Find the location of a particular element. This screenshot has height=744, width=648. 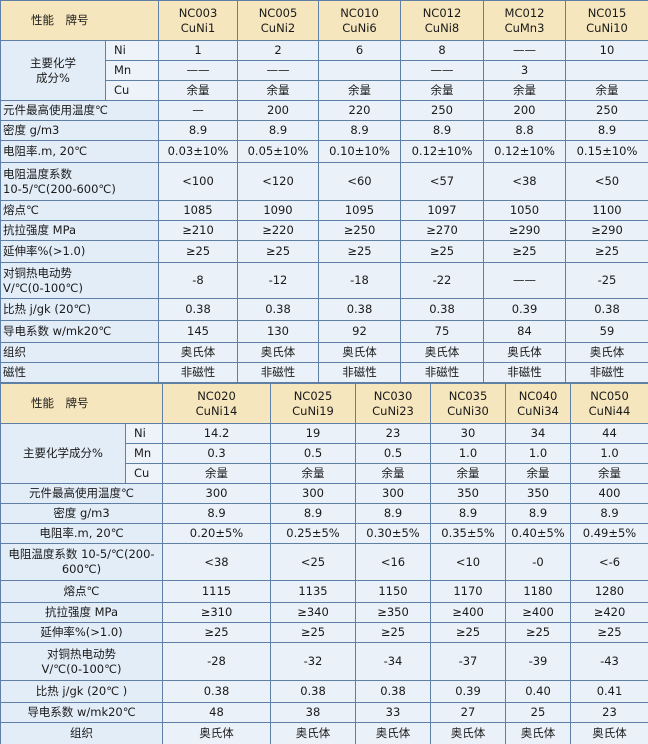

cell: 1135 is located at coordinates (313, 591).